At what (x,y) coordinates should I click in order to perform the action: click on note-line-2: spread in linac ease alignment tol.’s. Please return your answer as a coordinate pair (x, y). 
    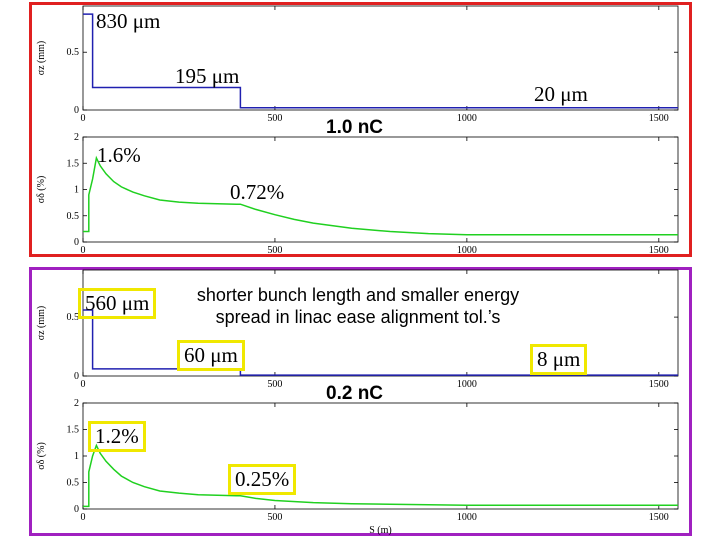
    Looking at the image, I should click on (358, 316).